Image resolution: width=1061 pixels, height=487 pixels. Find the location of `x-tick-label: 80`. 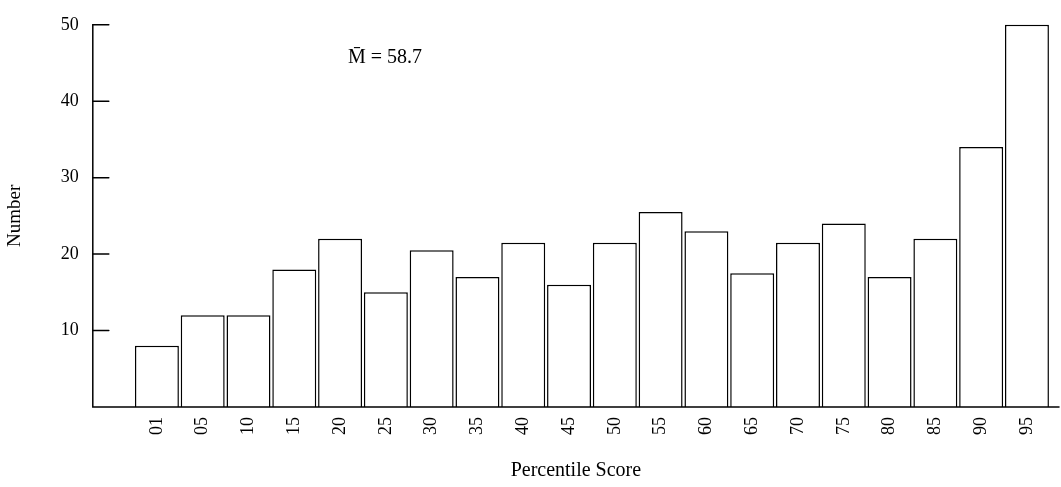

x-tick-label: 80 is located at coordinates (888, 426).